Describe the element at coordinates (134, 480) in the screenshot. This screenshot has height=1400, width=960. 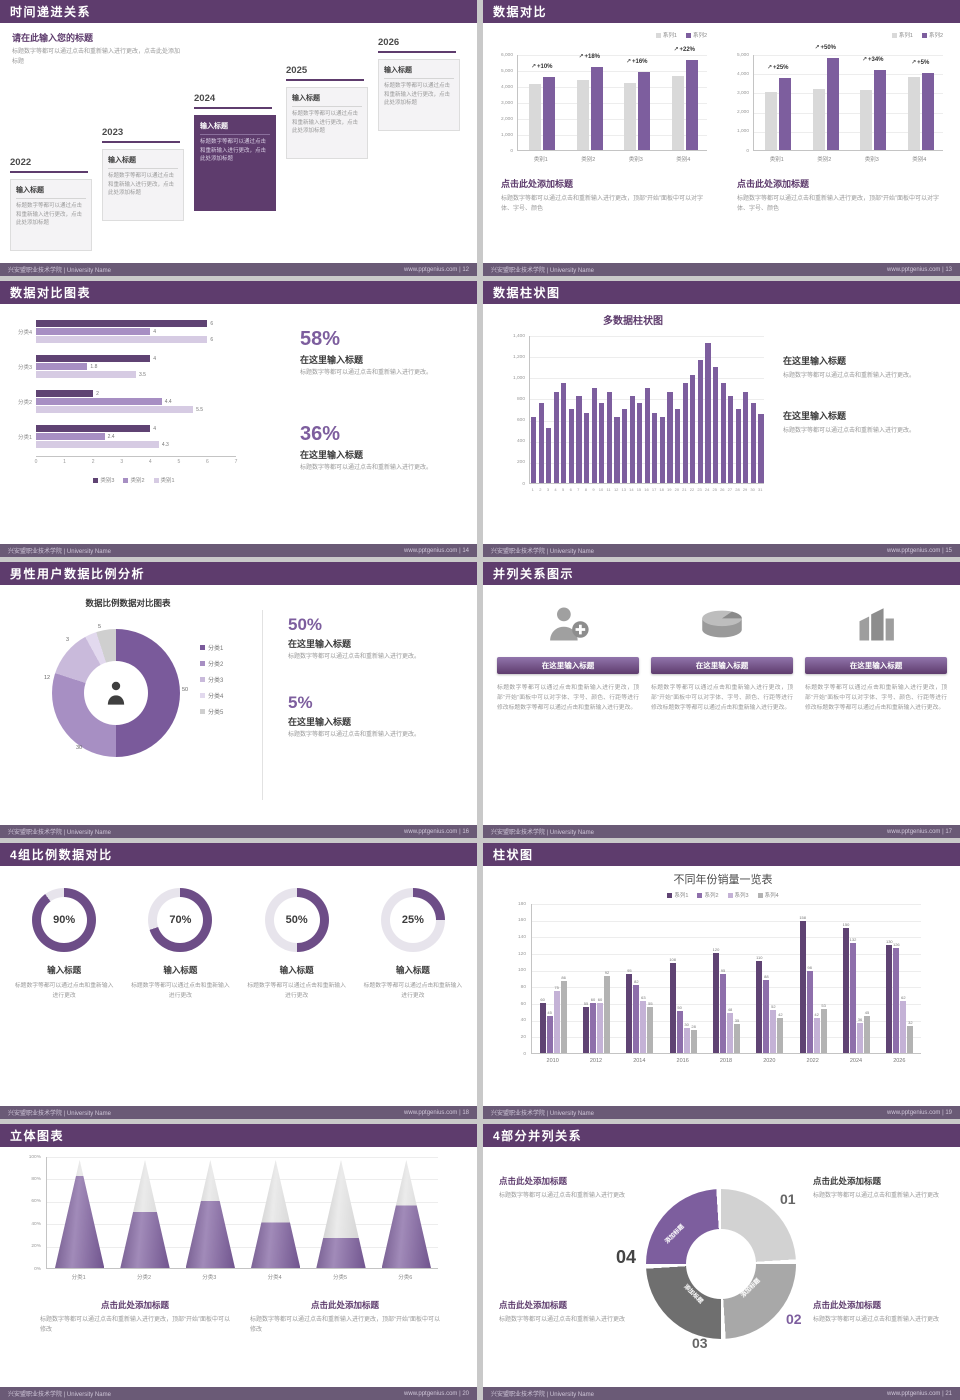
I see `legend-item: 类别2` at that location.